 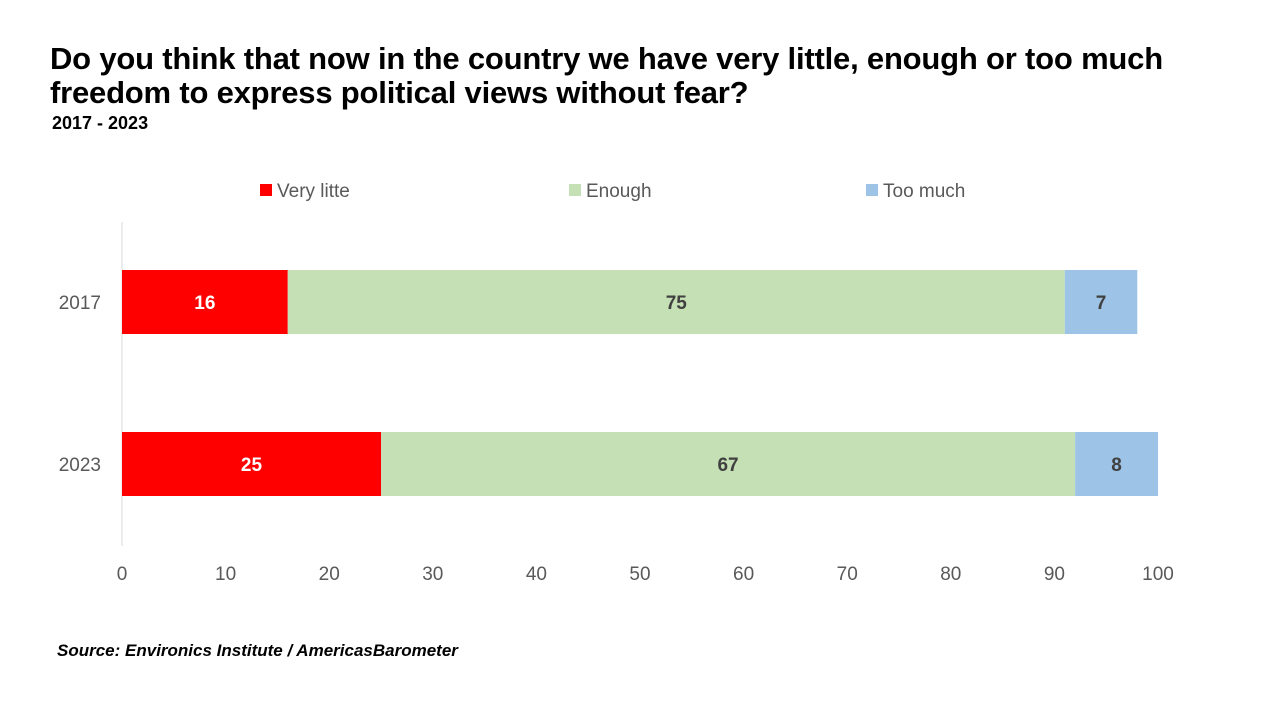 What do you see at coordinates (80, 303) in the screenshot?
I see `category-label: 2017` at bounding box center [80, 303].